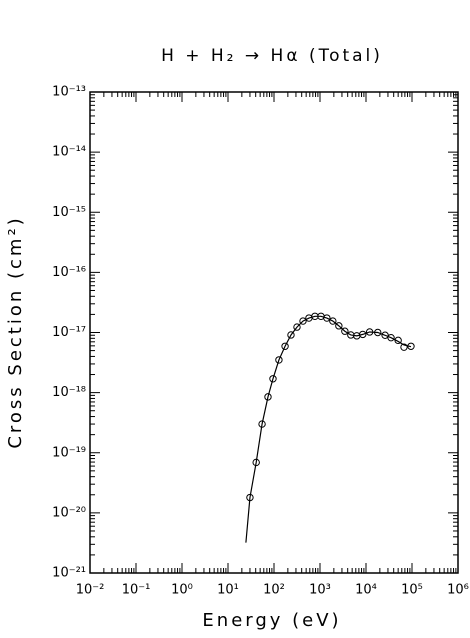  I want to click on chart-title: H + H₂ → Hα (Total), so click(272, 56).